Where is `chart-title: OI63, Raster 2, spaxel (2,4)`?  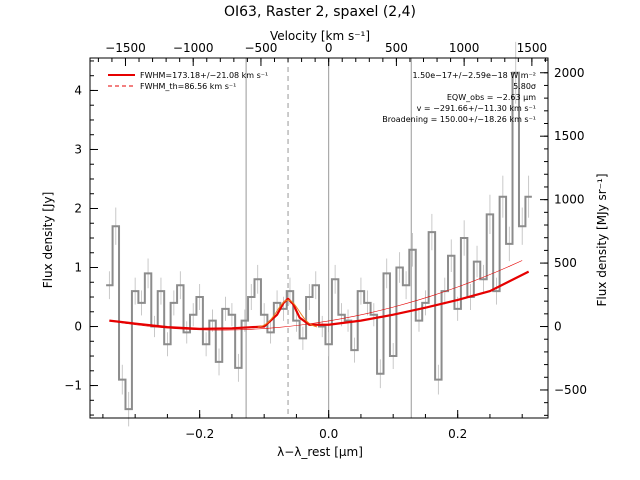
chart-title: OI63, Raster 2, spaxel (2,4) is located at coordinates (320, 12).